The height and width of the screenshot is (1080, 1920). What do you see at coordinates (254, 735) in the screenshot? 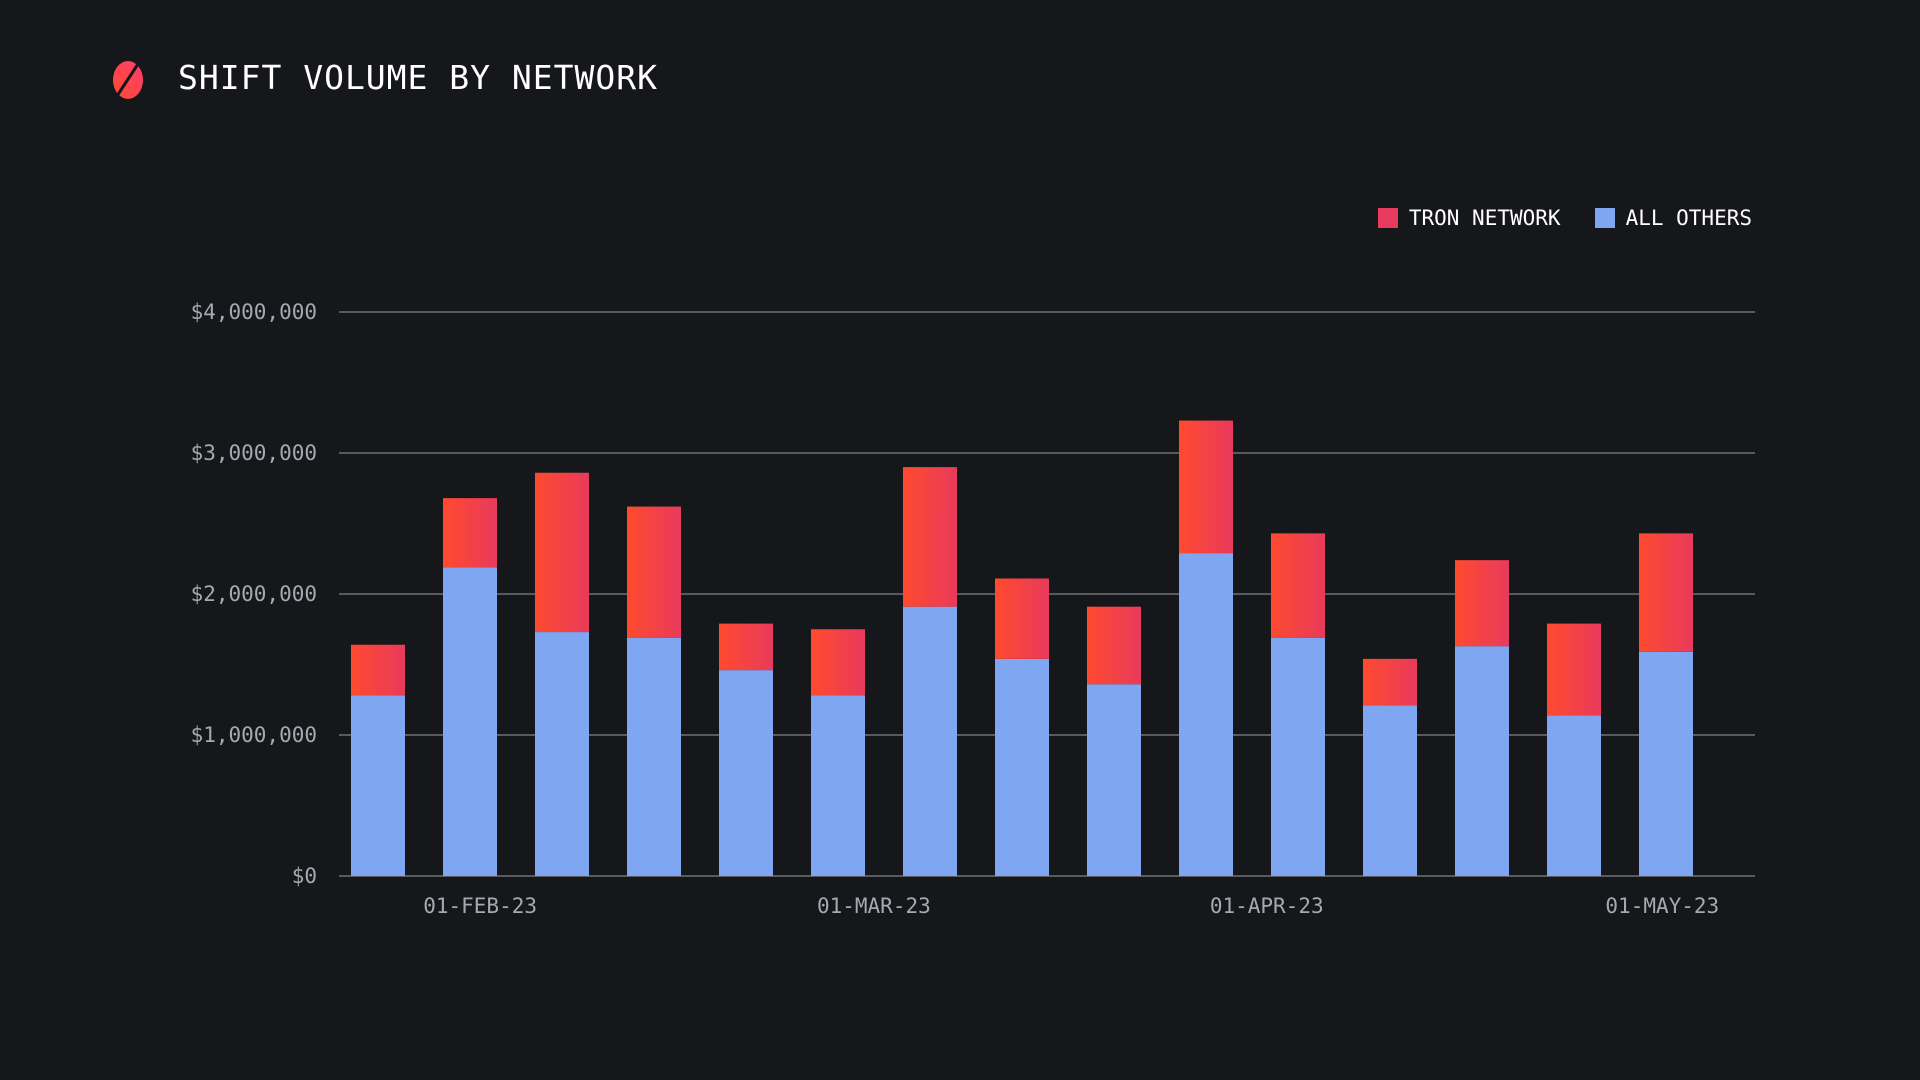
I see `y-tick-label: $1,000,000` at bounding box center [254, 735].